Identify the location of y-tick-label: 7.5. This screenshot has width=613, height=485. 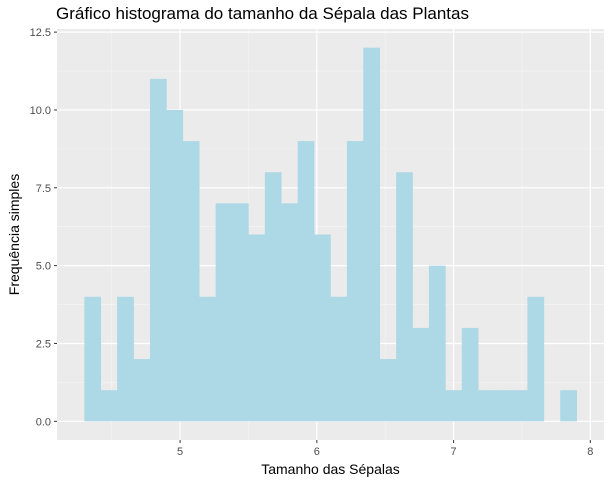
(43, 189).